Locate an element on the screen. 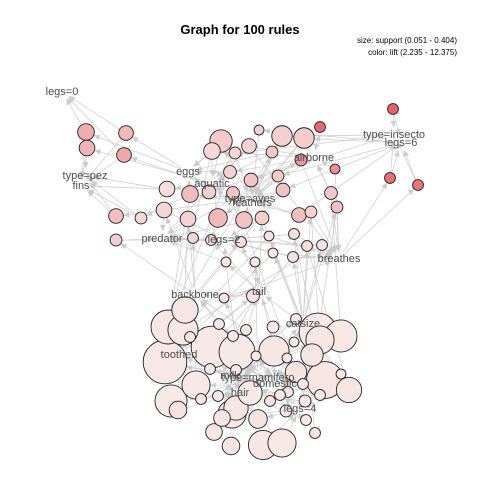 The image size is (480, 480). item-label: predator is located at coordinates (162, 239).